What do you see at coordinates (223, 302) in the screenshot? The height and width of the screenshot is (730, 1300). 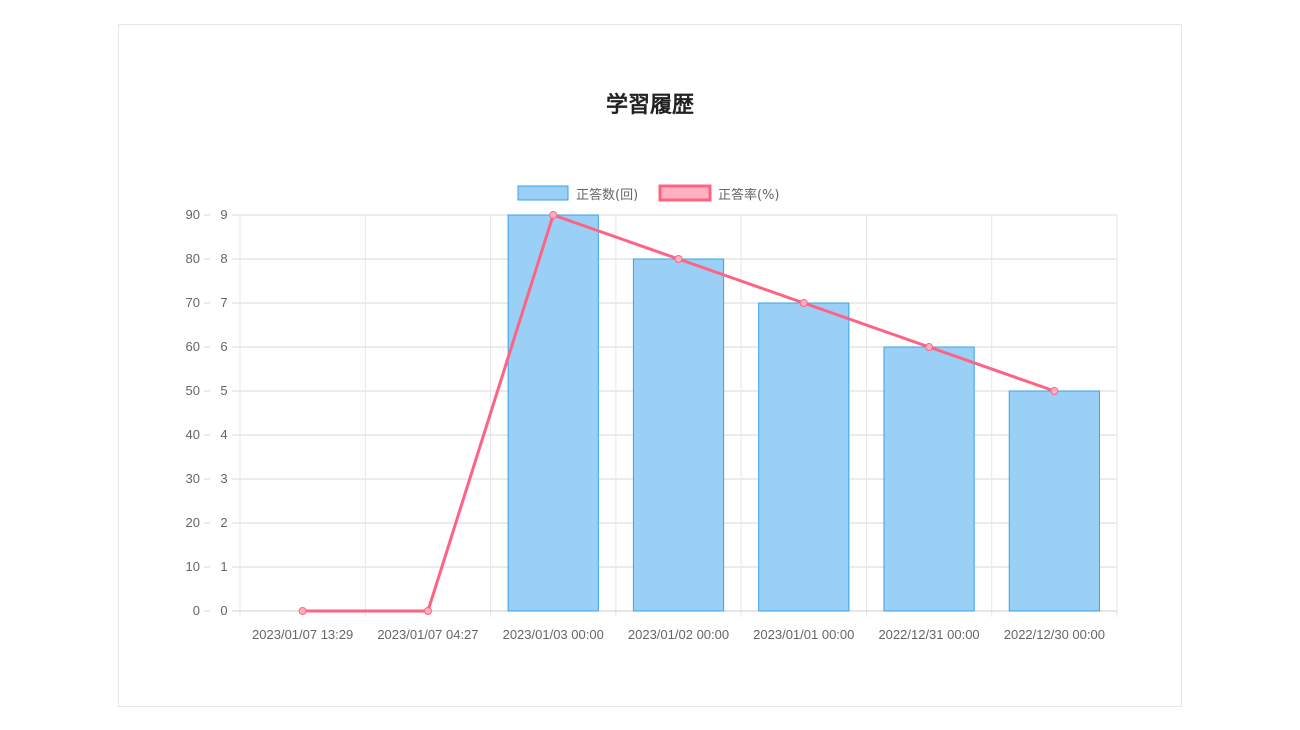 I see `y-right-tick-label: 7` at bounding box center [223, 302].